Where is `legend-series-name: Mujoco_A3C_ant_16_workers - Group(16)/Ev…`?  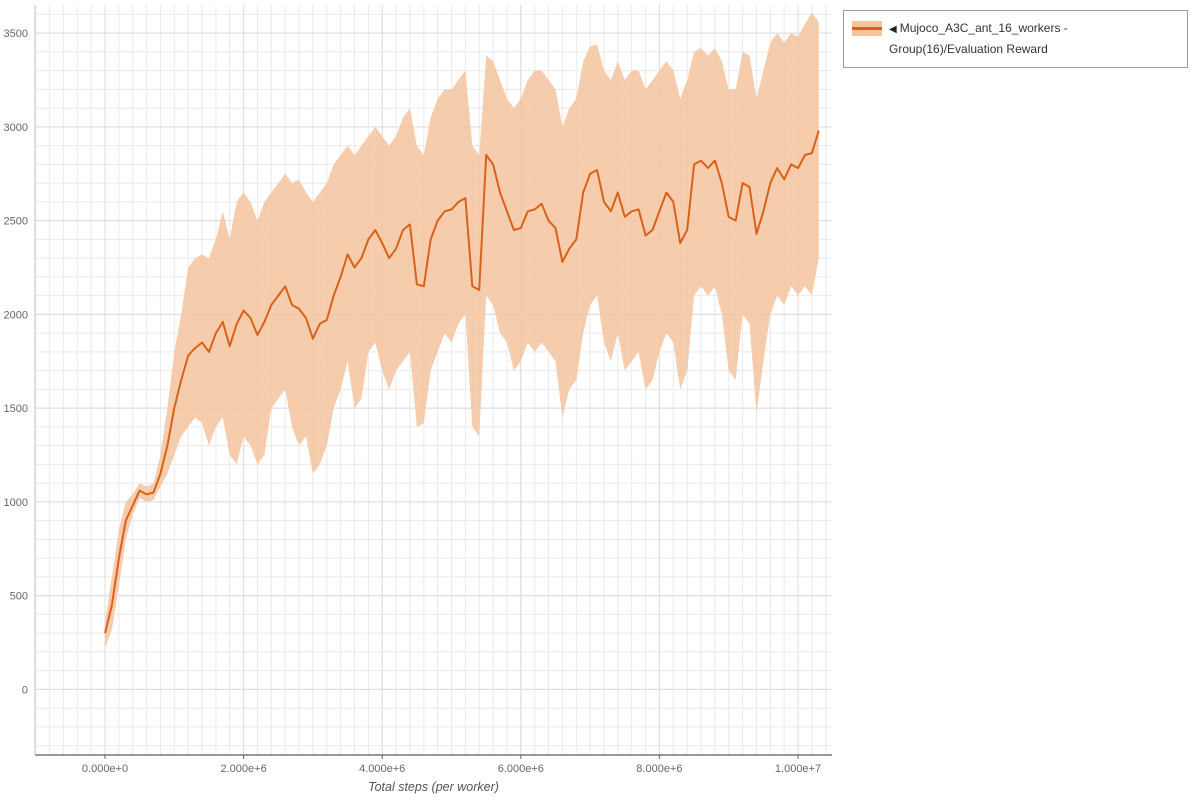
legend-series-name: Mujoco_A3C_ant_16_workers - Group(16)/Ev… is located at coordinates (978, 38).